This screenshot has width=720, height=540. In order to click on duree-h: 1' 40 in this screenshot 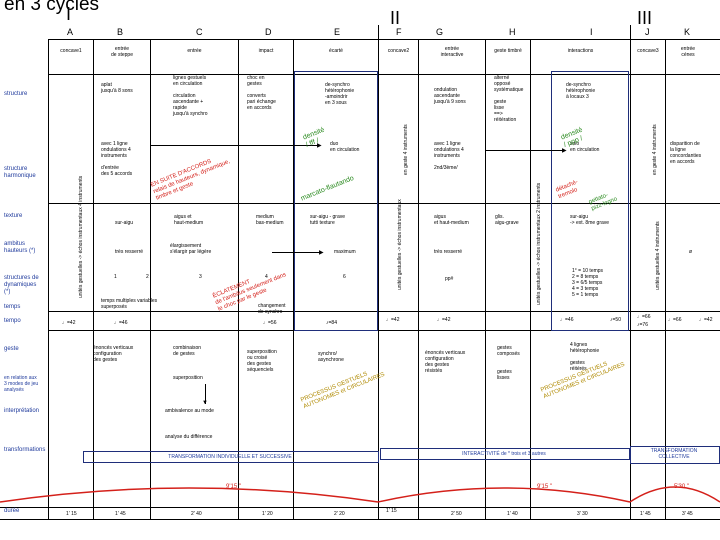, I will do `click(512, 514)`.